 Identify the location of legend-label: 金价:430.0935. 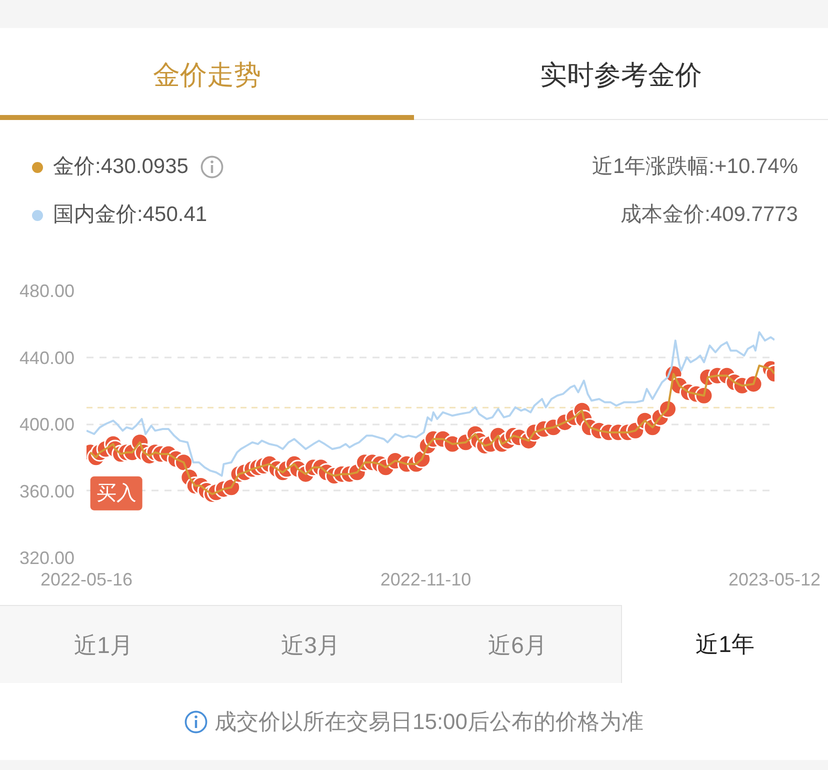
(120, 167).